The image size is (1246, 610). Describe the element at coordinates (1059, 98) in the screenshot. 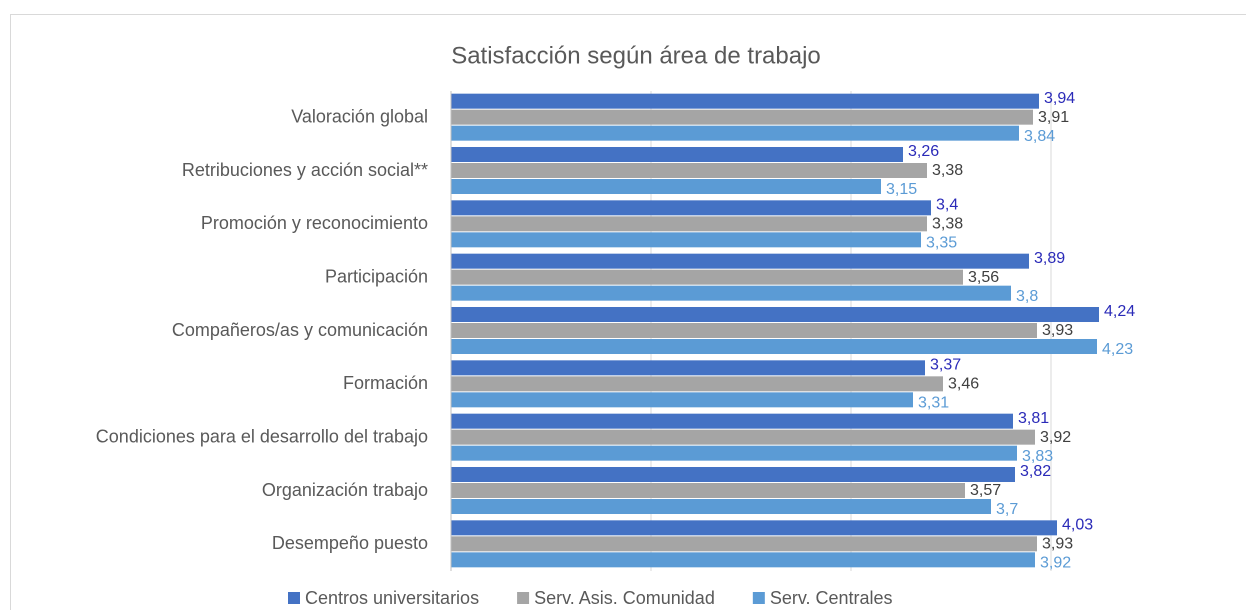

I see `value-label: 3,94` at that location.